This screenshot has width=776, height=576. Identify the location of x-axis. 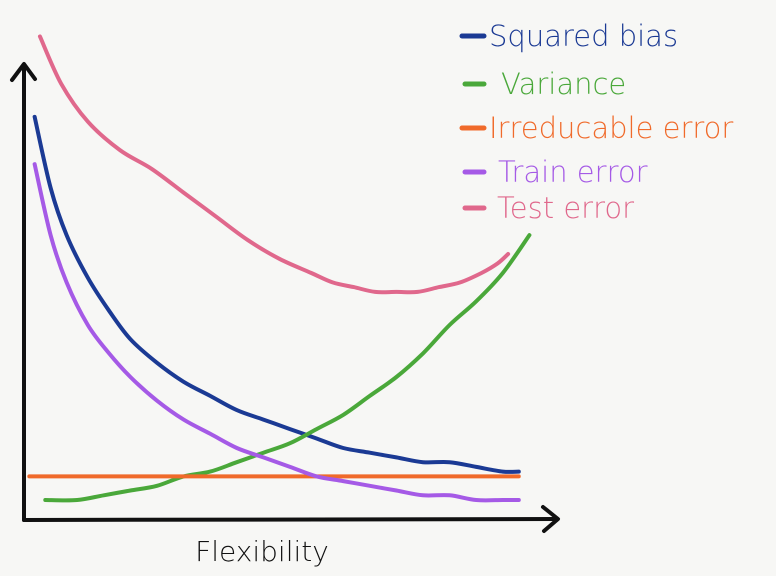
(290, 519).